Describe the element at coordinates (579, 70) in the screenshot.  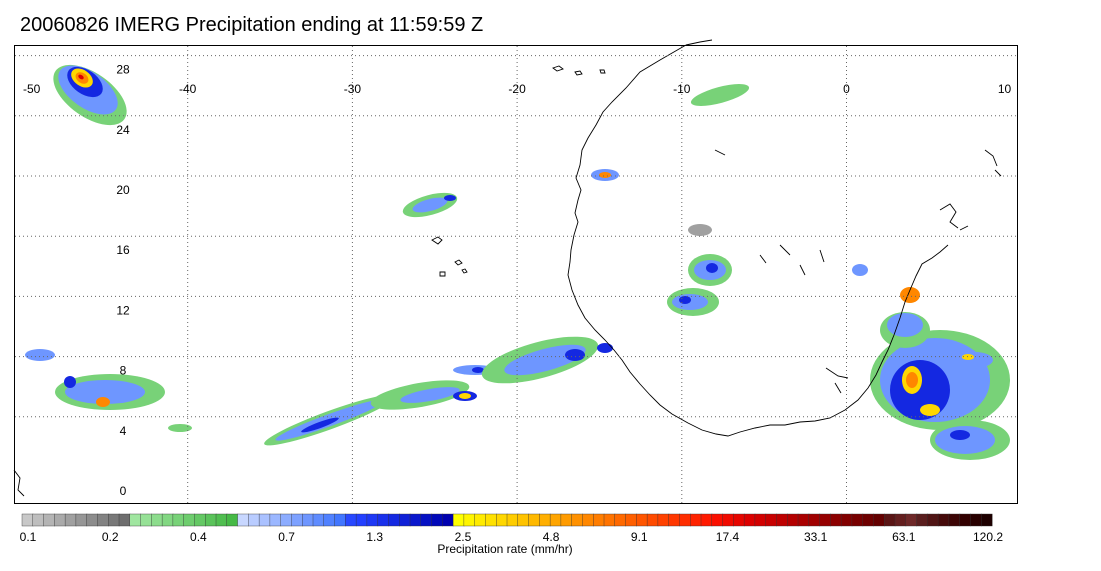
I see `canary-islands` at that location.